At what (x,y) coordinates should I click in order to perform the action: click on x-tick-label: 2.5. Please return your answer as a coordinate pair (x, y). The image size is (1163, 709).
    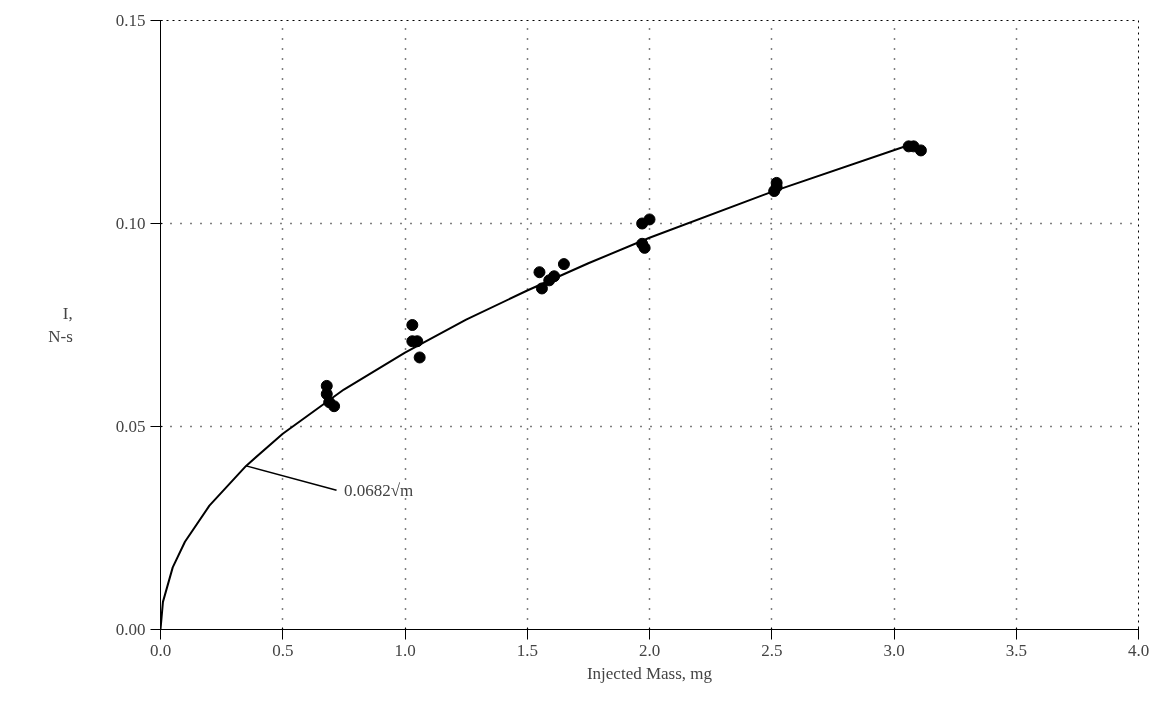
    Looking at the image, I should click on (772, 650).